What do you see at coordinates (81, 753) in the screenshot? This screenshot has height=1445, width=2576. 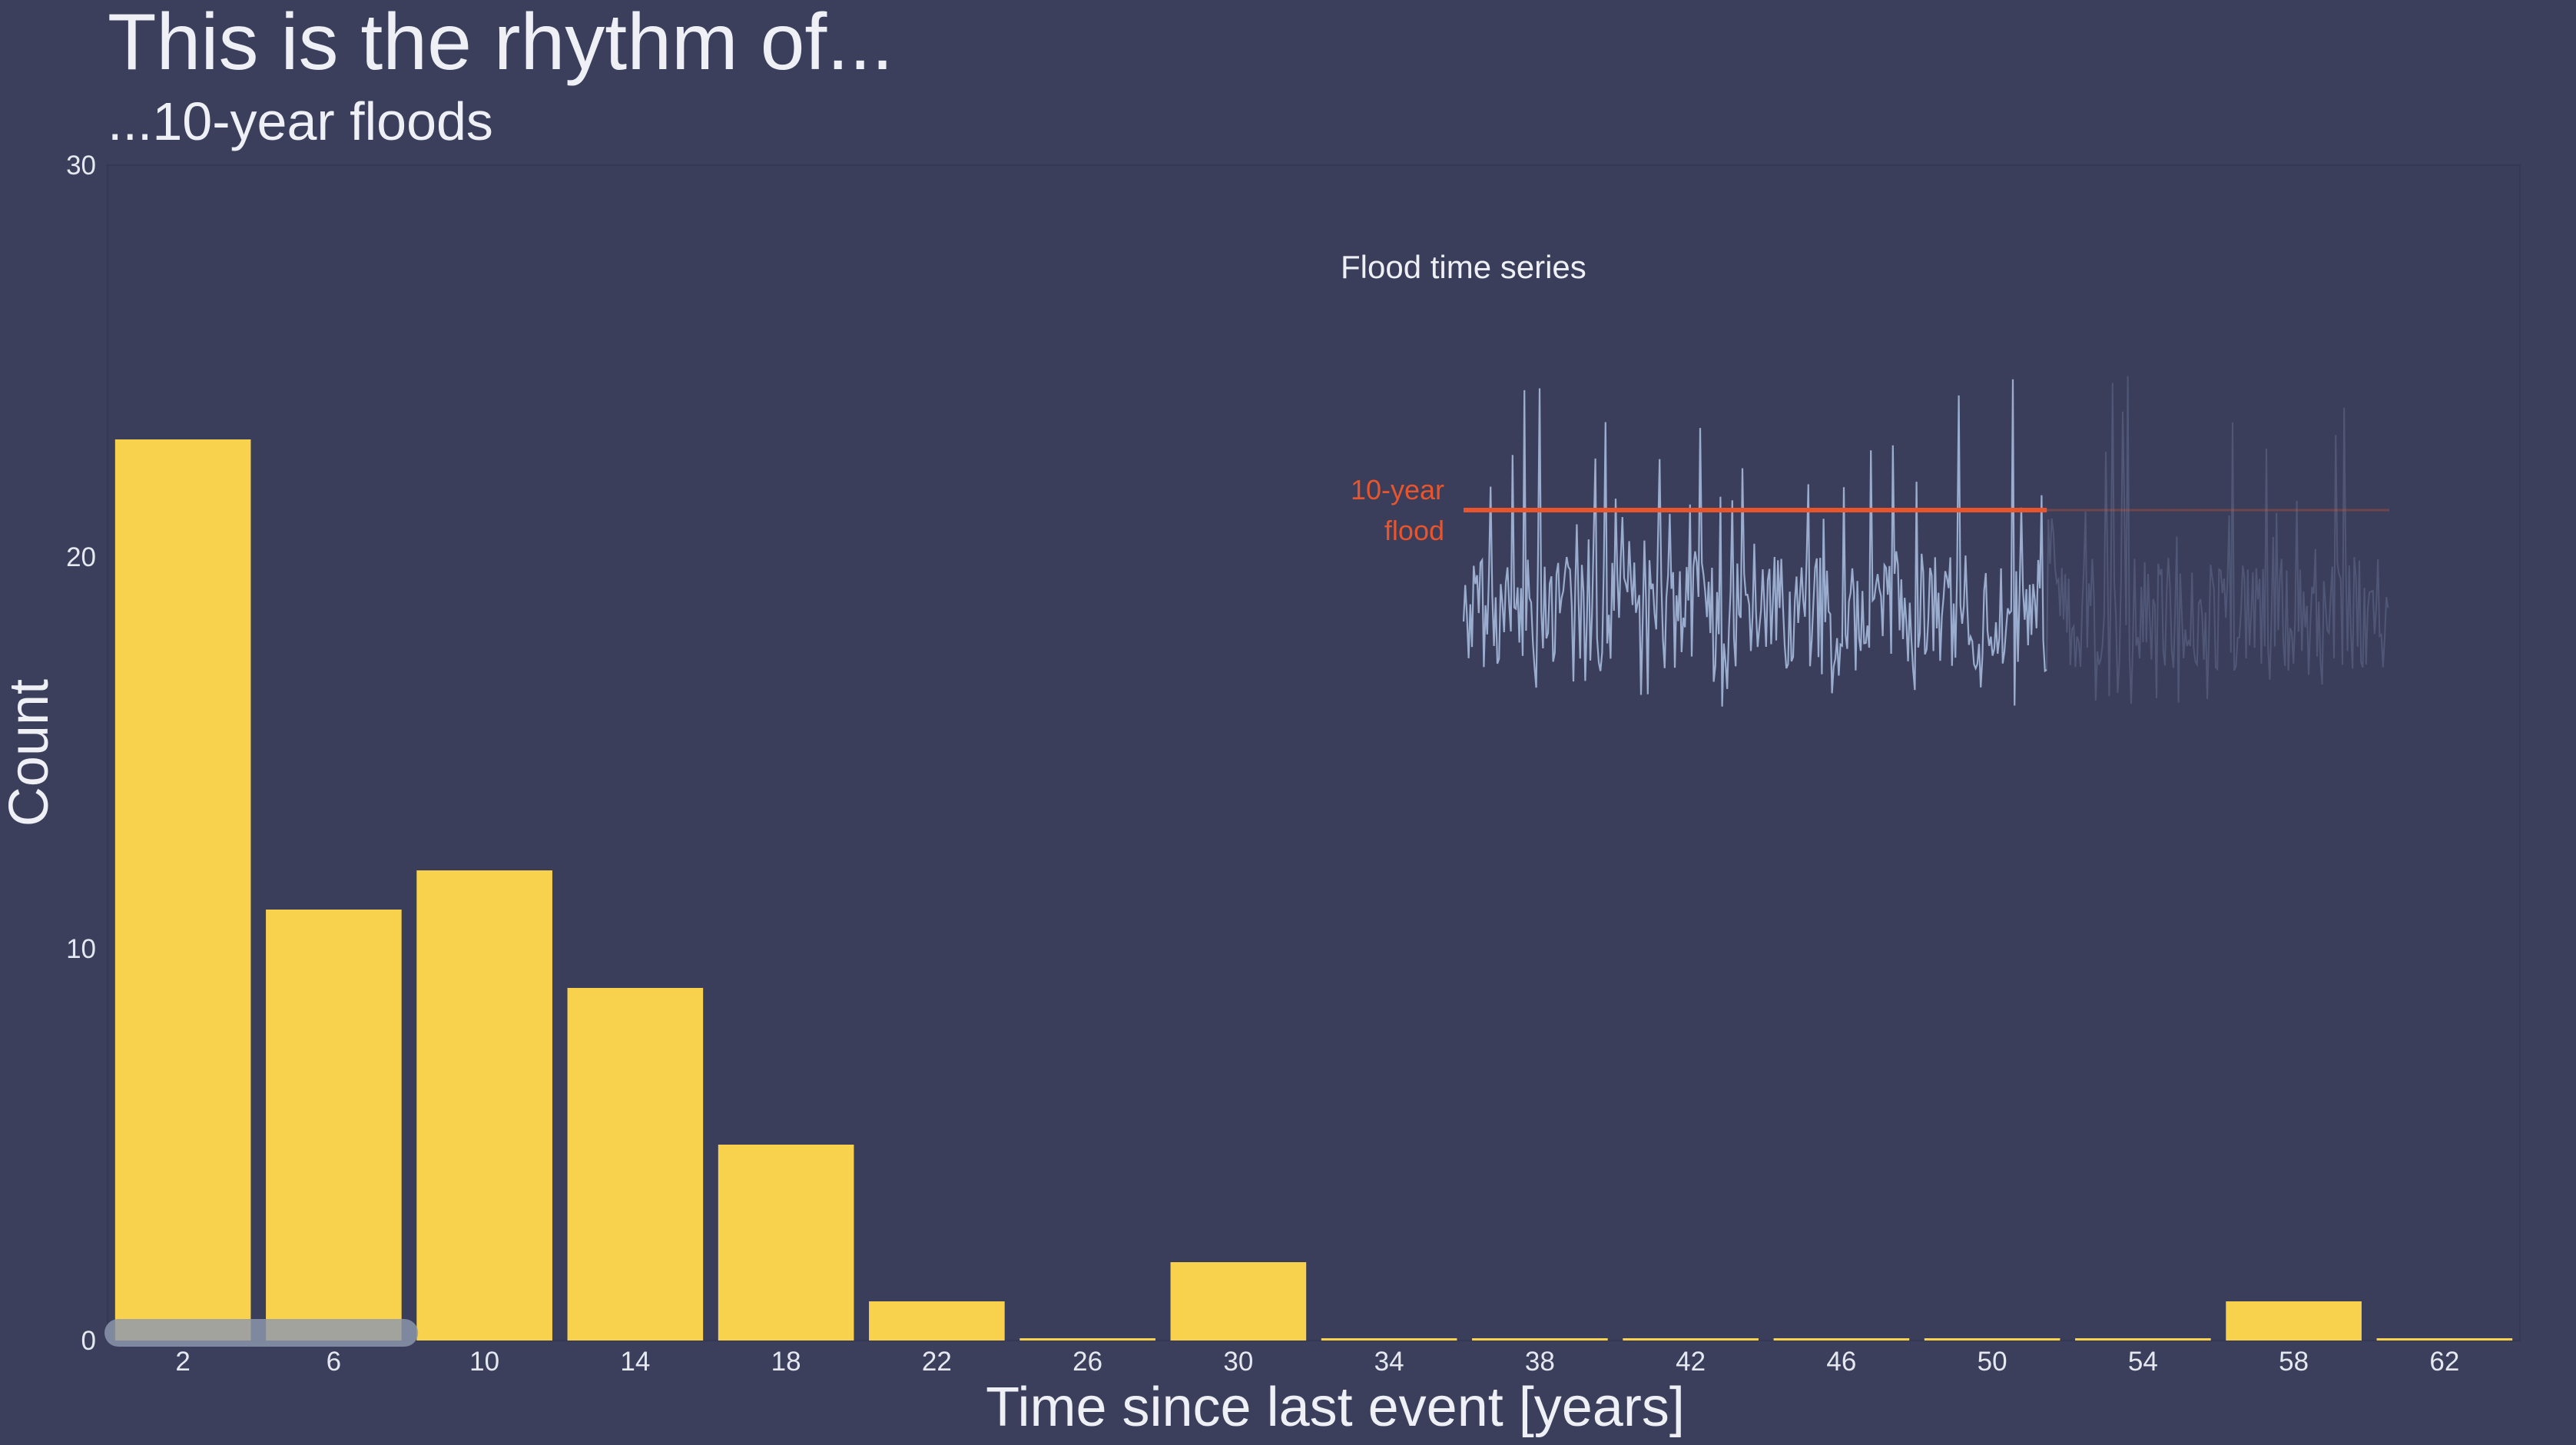 I see `y-axis-ticks: 0 10 20 30` at bounding box center [81, 753].